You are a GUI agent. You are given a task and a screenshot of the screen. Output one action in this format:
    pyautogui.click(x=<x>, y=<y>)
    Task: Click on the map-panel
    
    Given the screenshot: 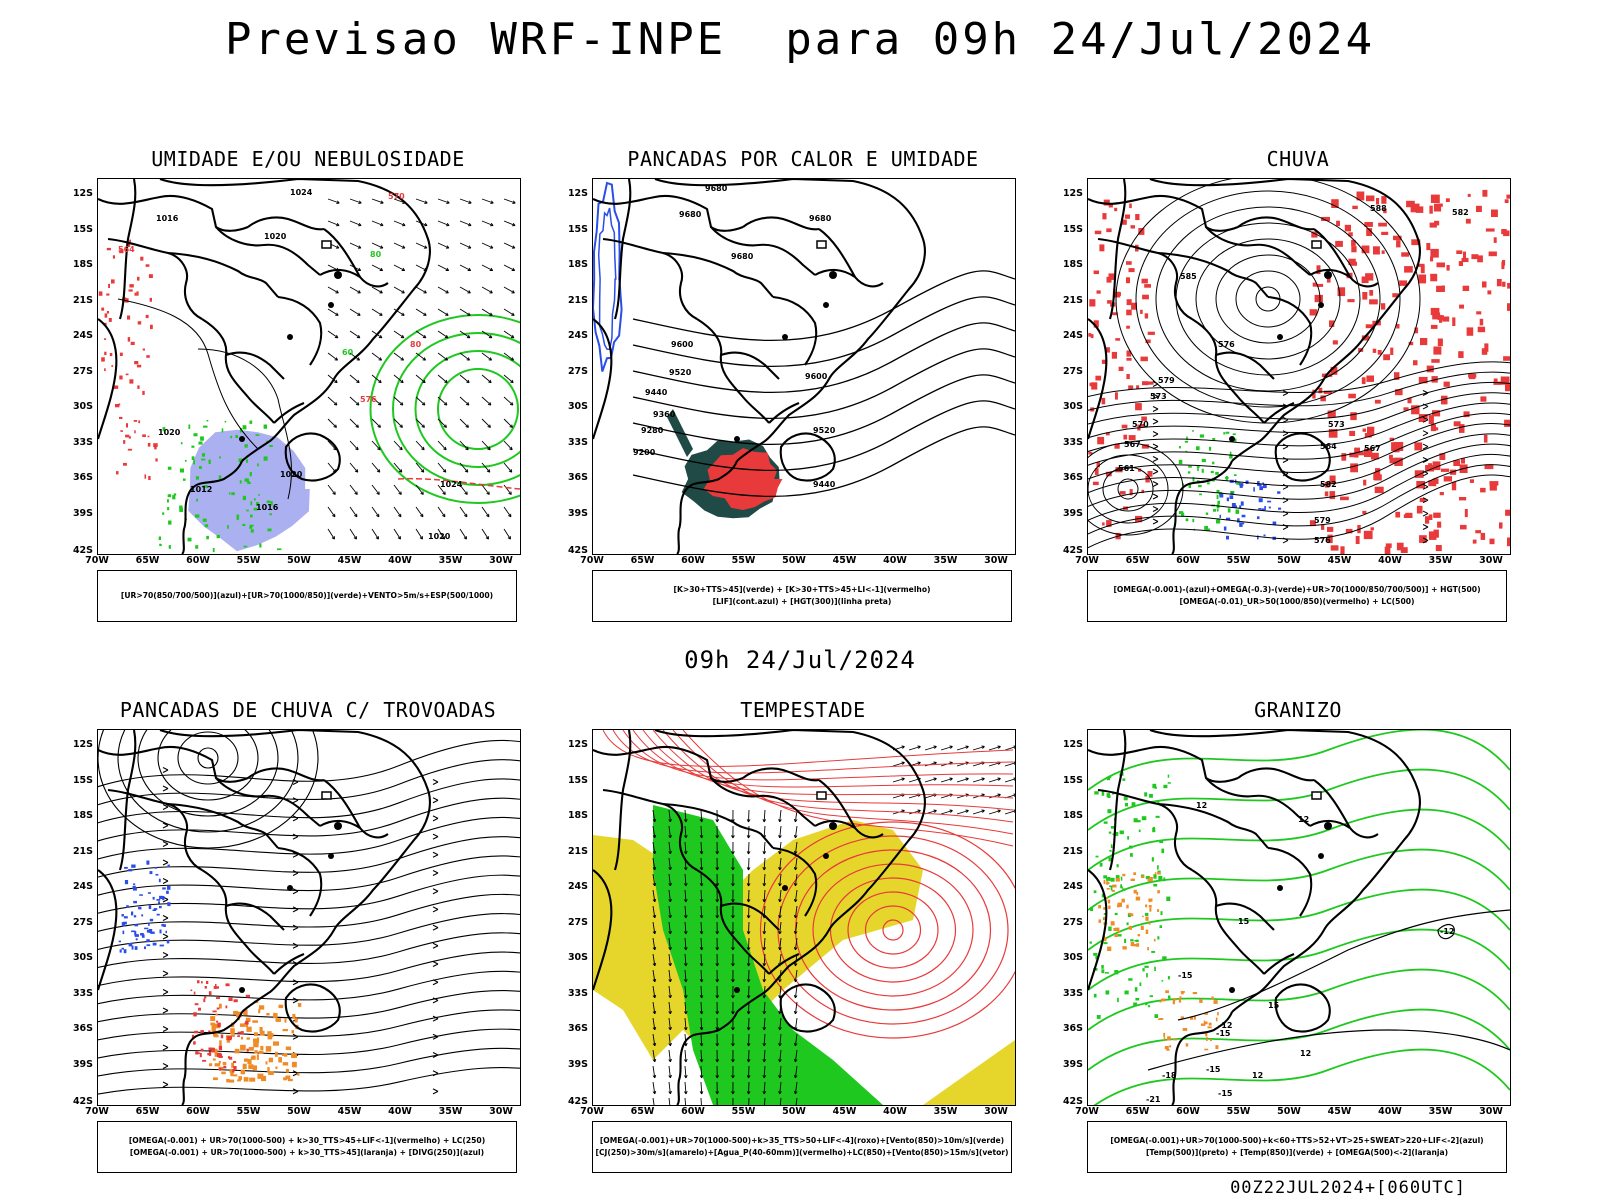 What is the action you would take?
    pyautogui.click(x=804, y=917)
    